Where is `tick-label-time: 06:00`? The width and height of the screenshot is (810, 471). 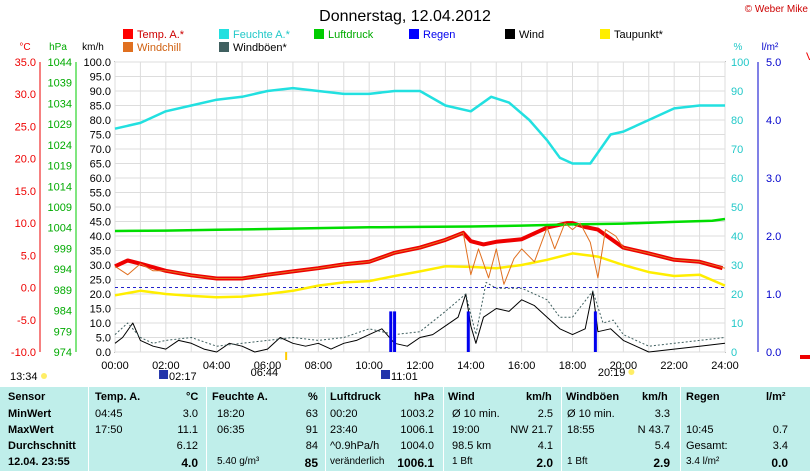 tick-label-time: 06:00 is located at coordinates (268, 366).